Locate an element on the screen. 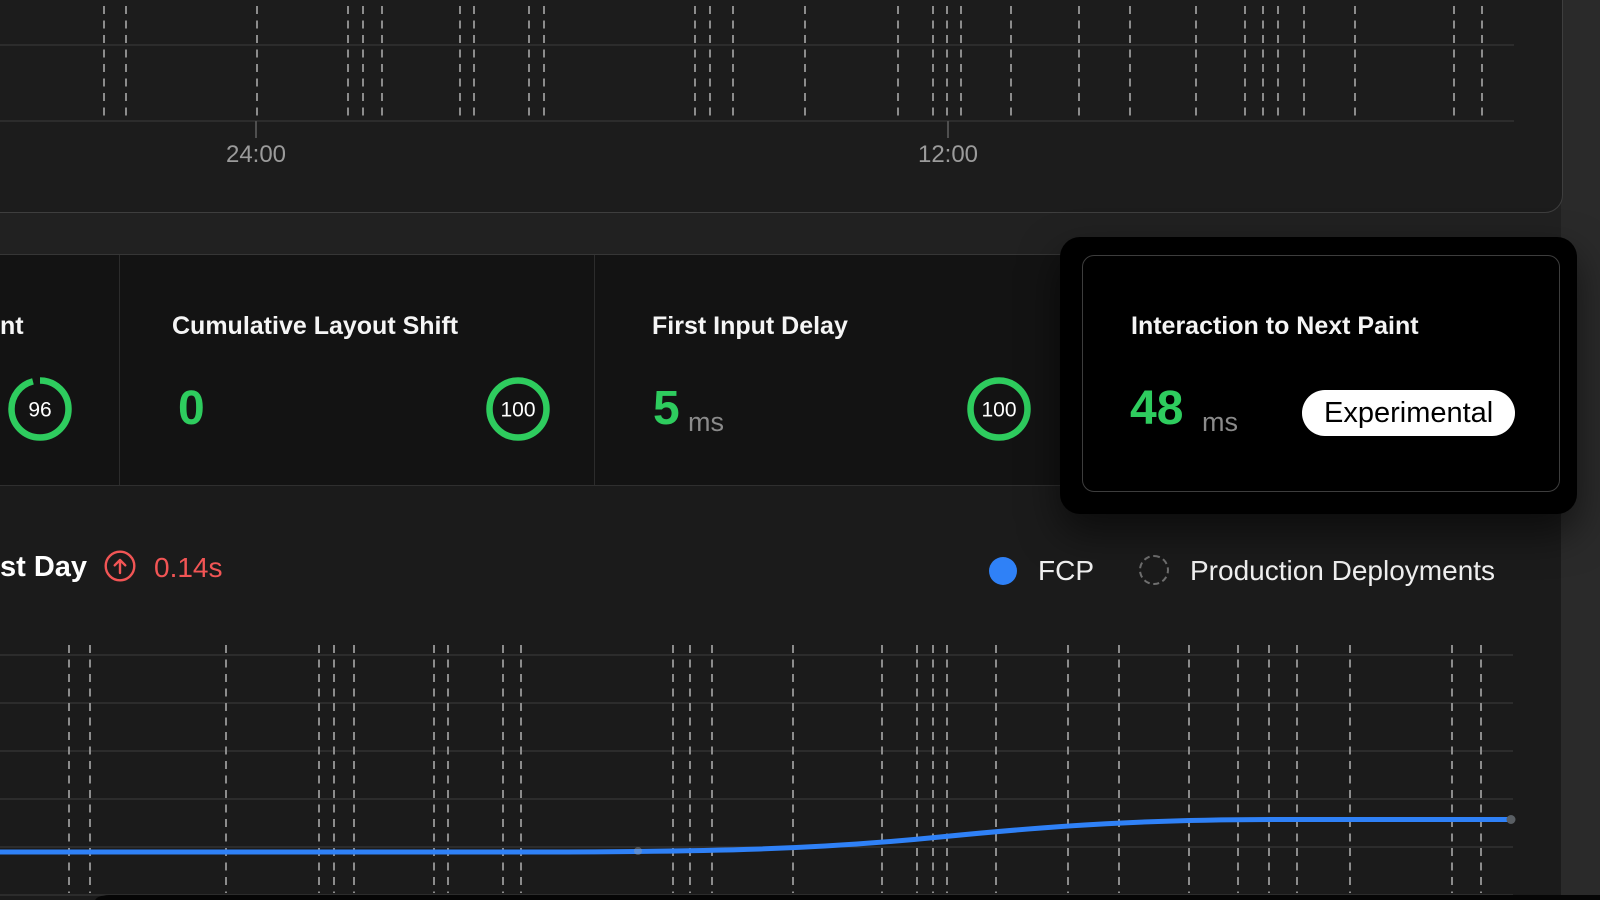  inp-card-spotlight is located at coordinates (1318, 375).